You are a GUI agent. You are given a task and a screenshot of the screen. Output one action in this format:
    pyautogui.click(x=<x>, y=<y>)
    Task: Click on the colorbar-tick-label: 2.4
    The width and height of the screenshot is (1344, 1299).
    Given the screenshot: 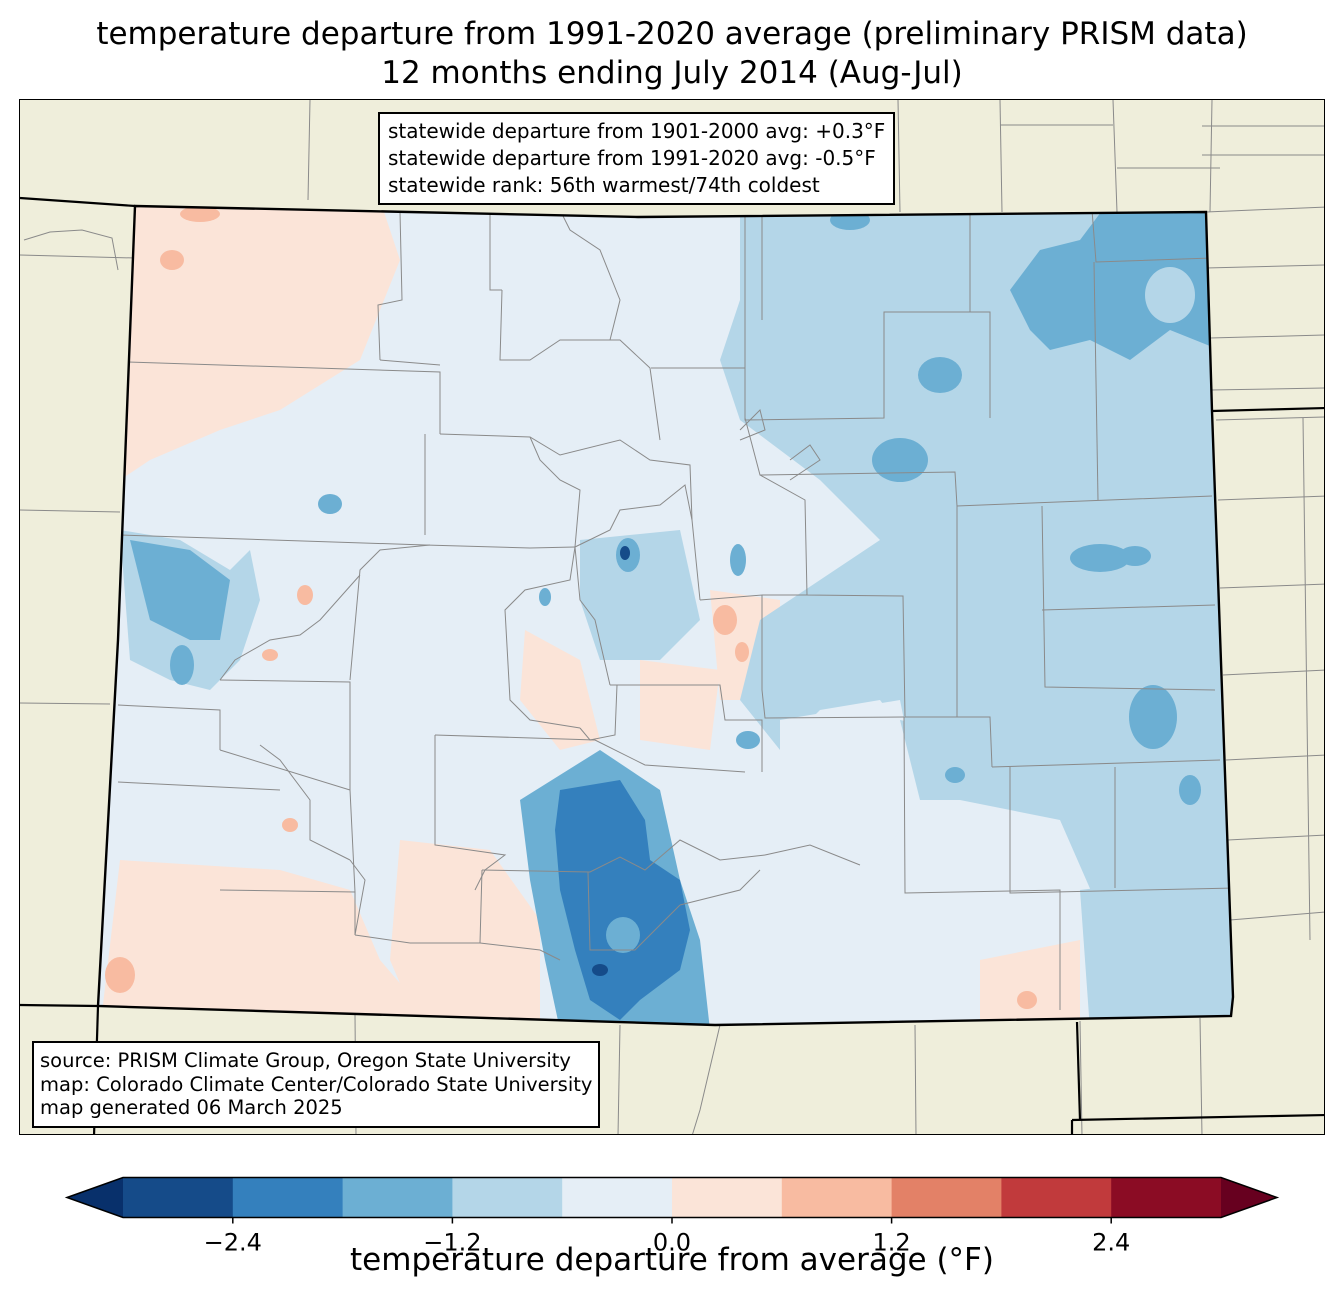 What is the action you would take?
    pyautogui.click(x=1111, y=1243)
    